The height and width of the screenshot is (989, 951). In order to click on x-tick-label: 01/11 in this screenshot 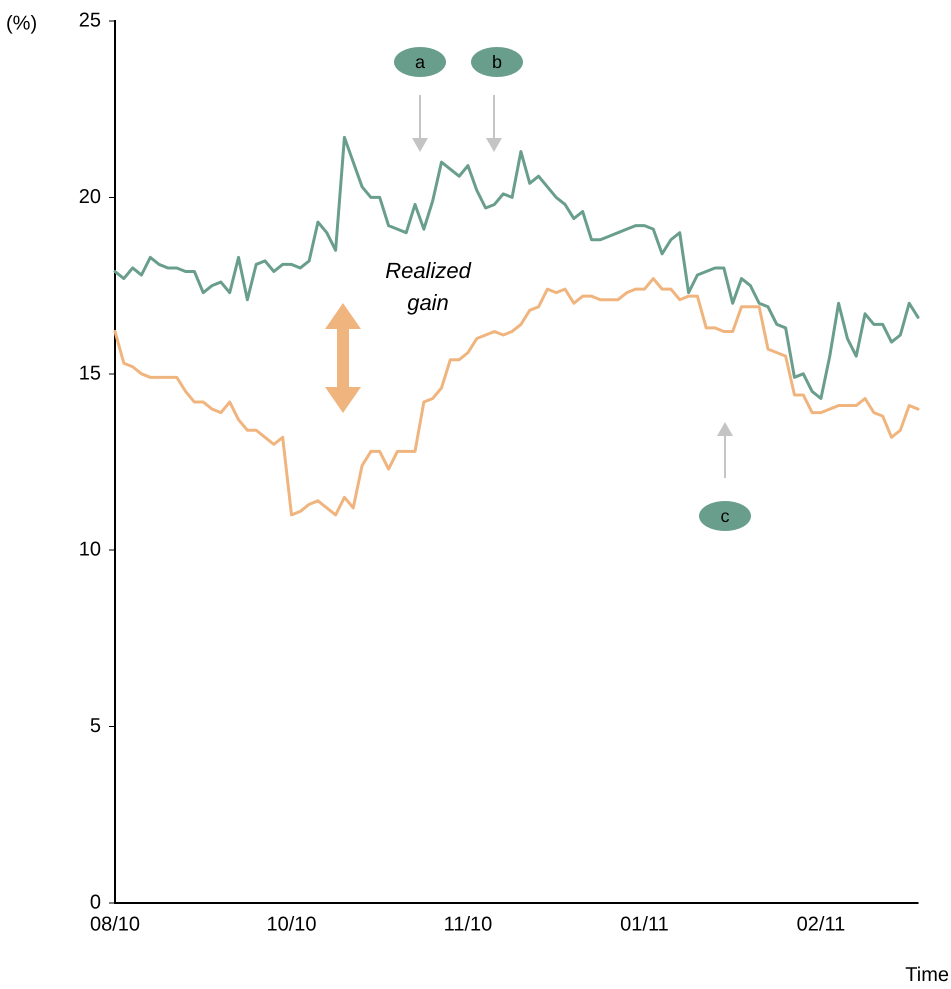, I will do `click(644, 925)`.